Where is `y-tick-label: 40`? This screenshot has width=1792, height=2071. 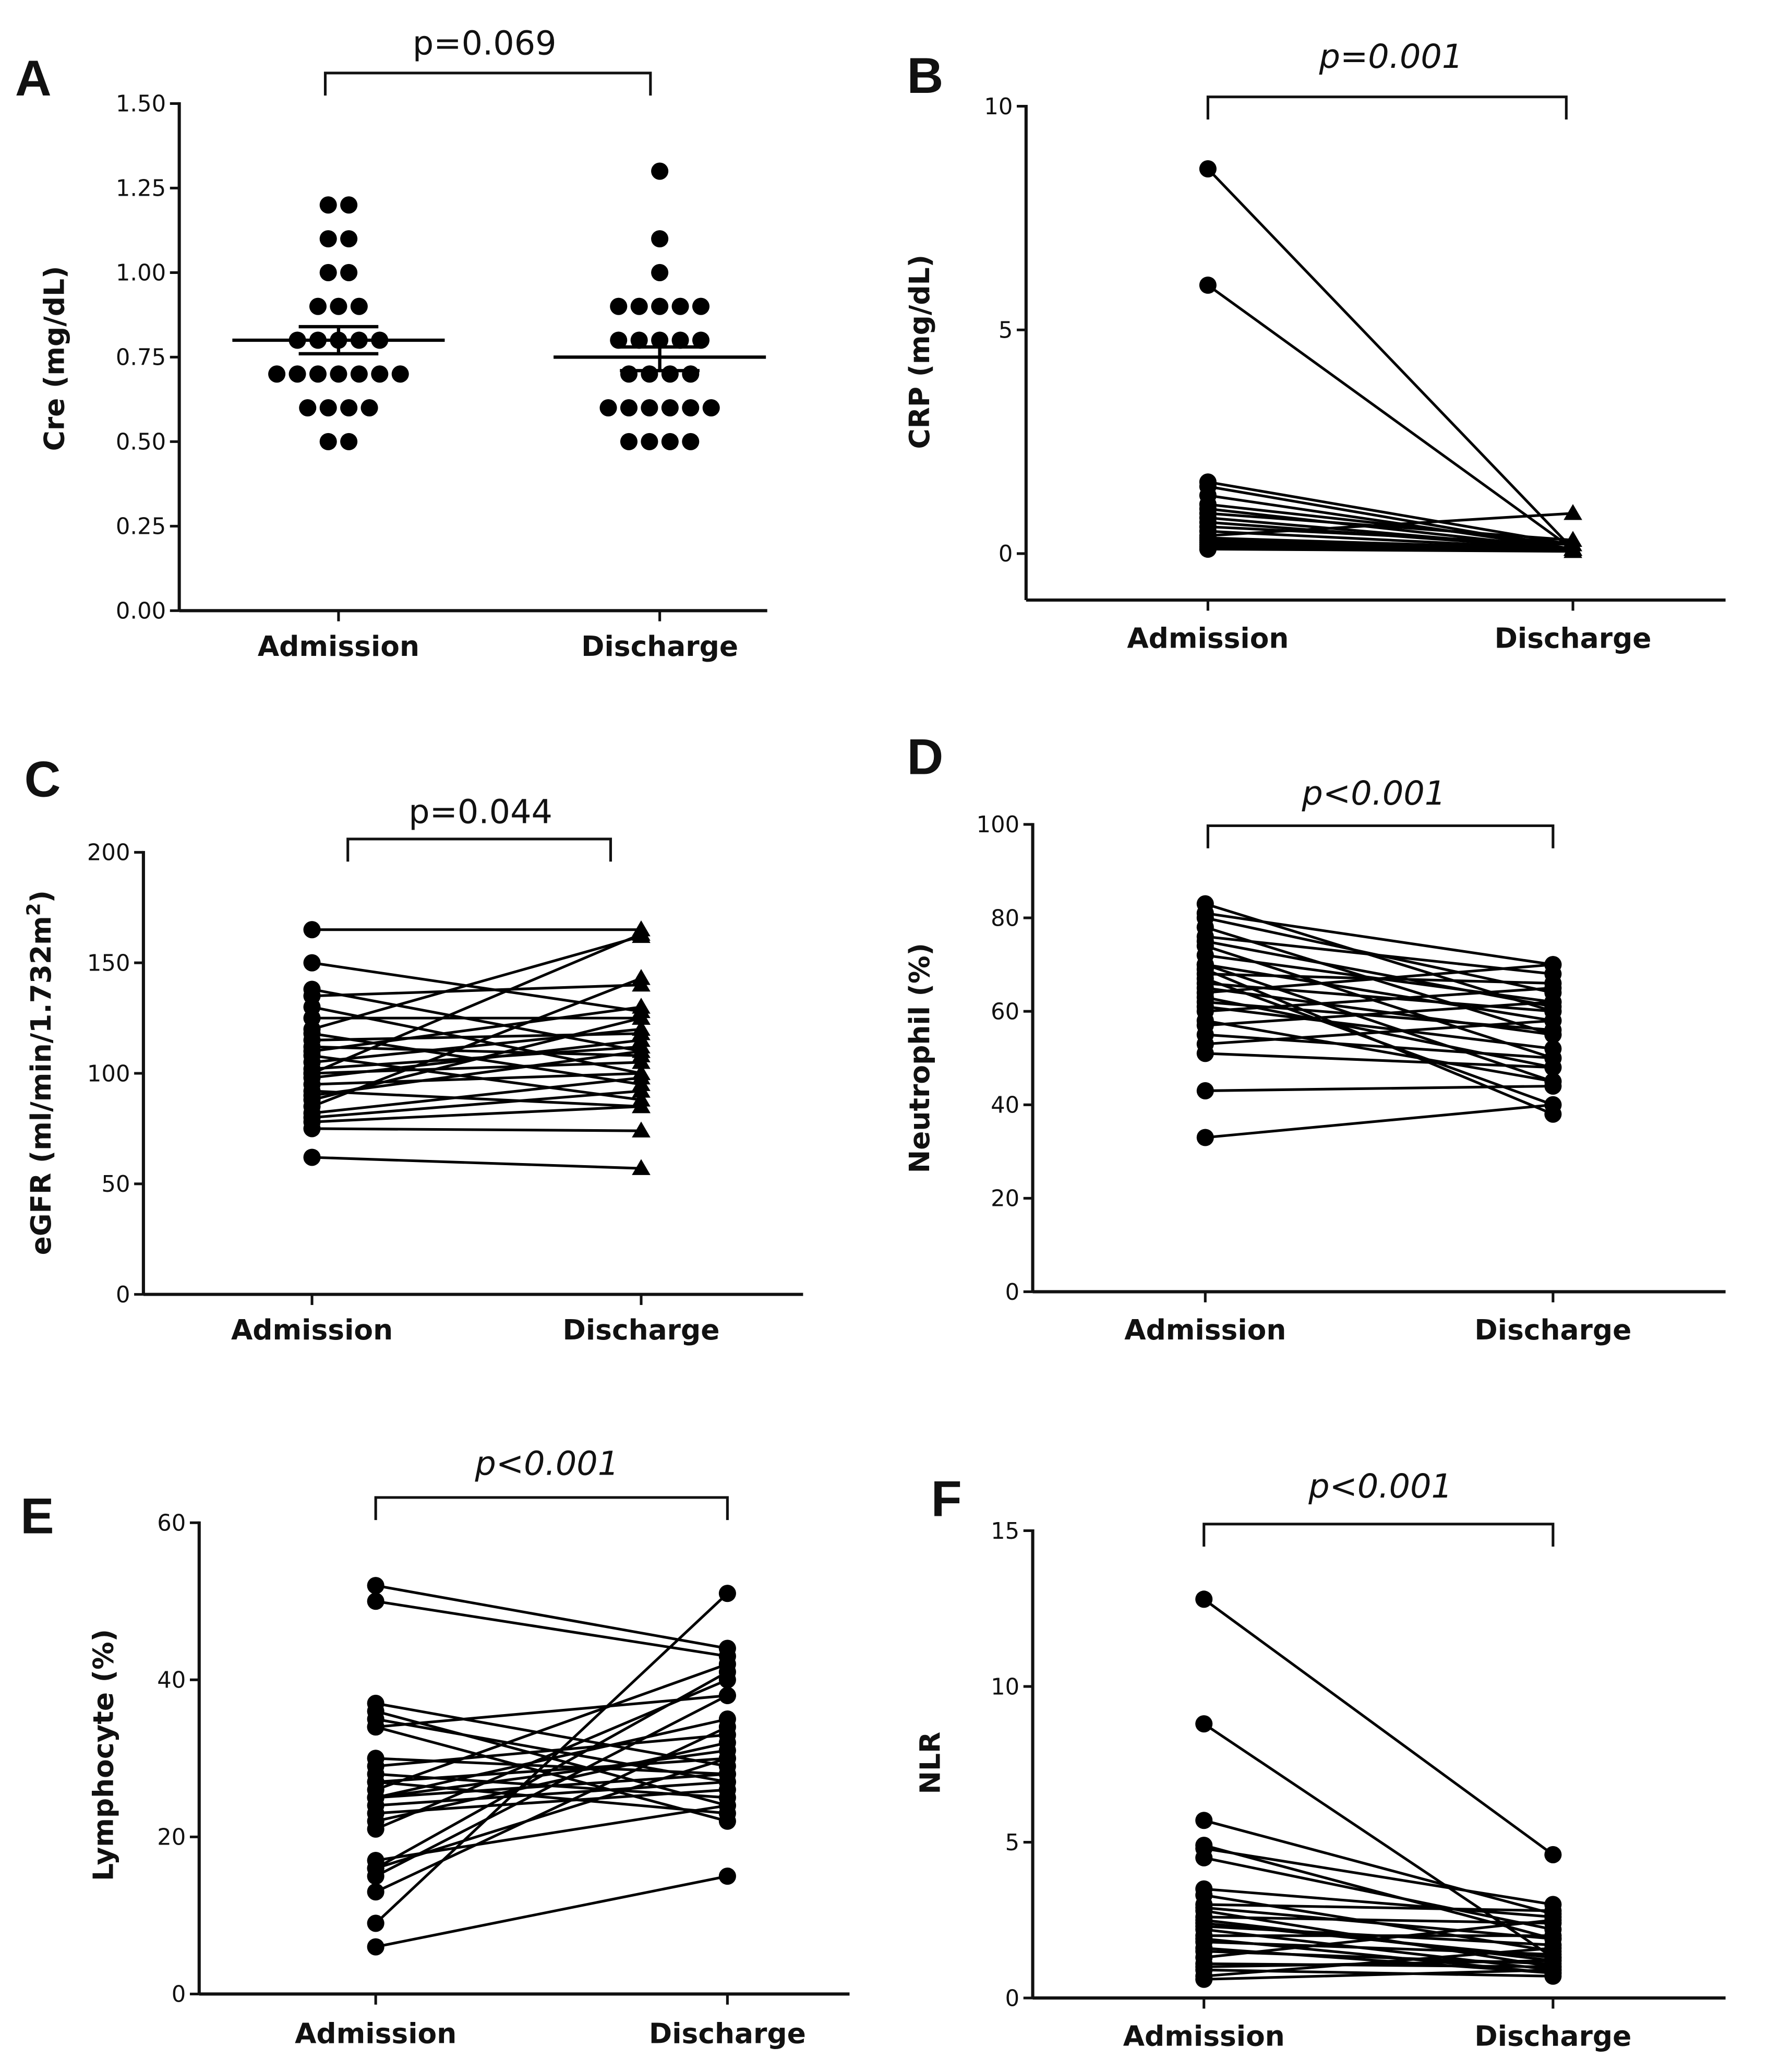
y-tick-label: 40 is located at coordinates (171, 1681).